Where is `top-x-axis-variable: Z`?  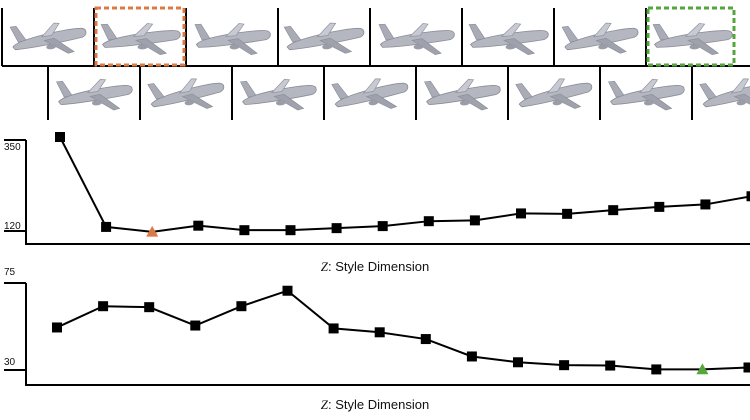 top-x-axis-variable: Z is located at coordinates (324, 266).